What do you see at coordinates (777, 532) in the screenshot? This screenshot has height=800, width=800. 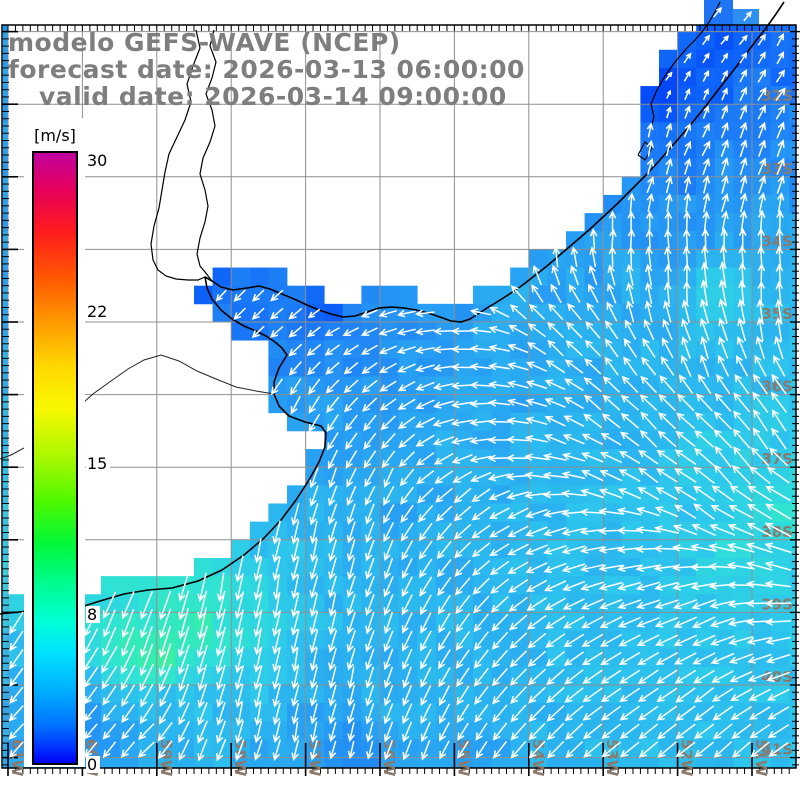 I see `lat-label: 38S` at bounding box center [777, 532].